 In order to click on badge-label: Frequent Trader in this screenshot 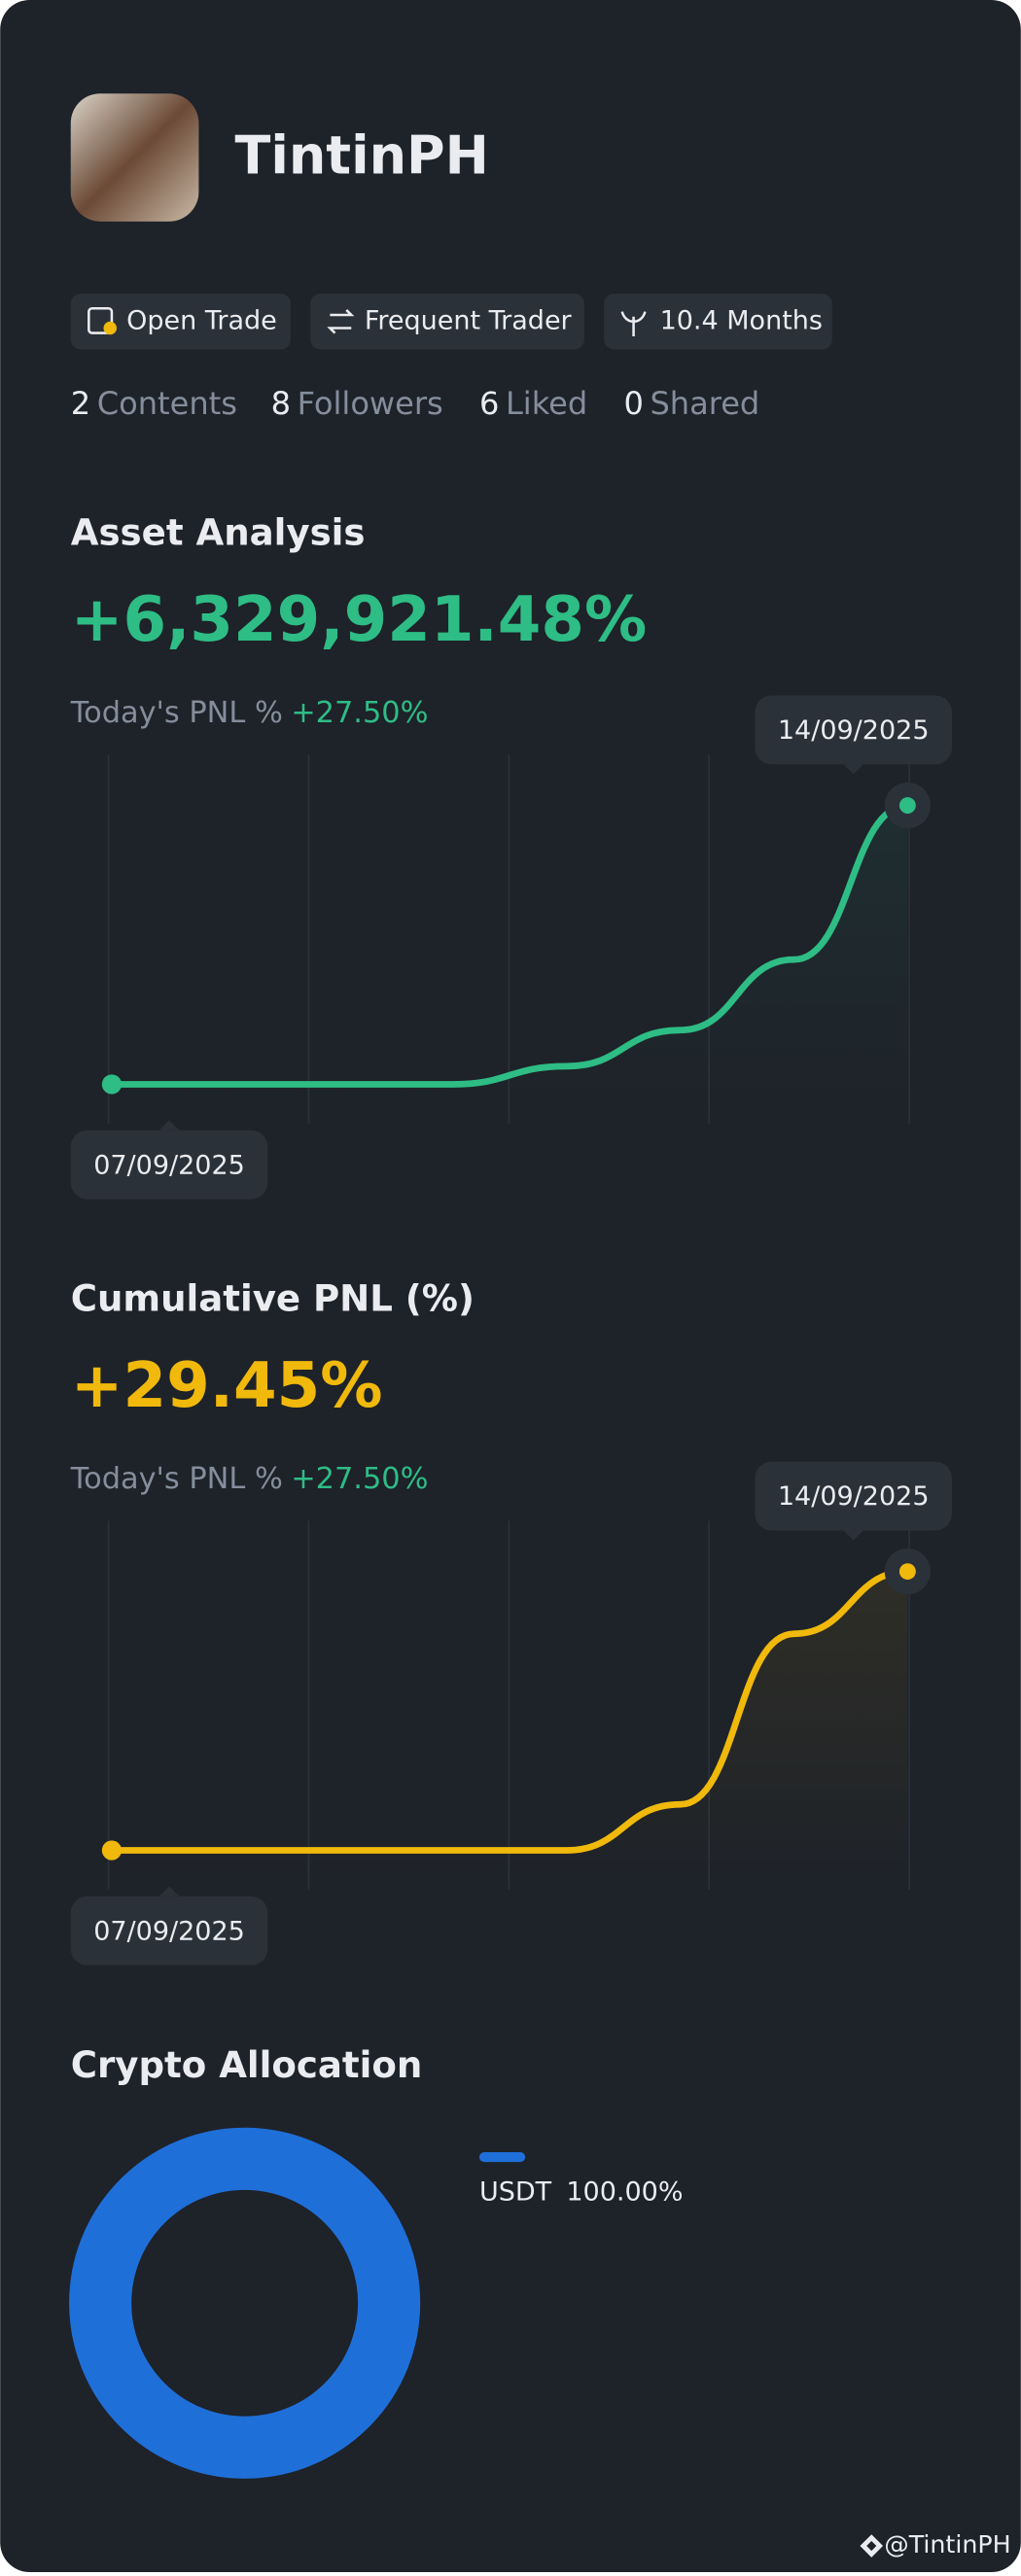, I will do `click(469, 320)`.